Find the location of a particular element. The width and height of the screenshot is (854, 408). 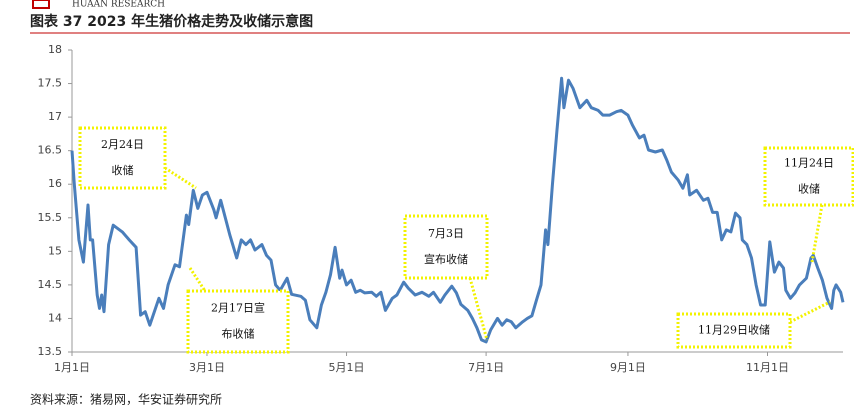

brand: HUAAN RESEARCH is located at coordinates (118, 5).